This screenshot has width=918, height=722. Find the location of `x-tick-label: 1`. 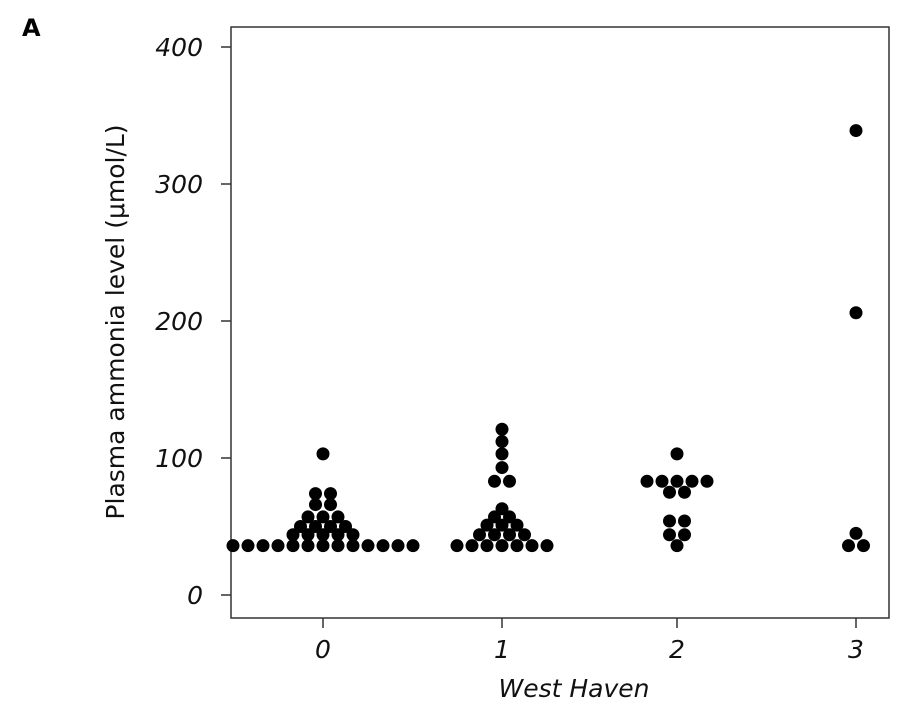

x-tick-label: 1 is located at coordinates (502, 649).